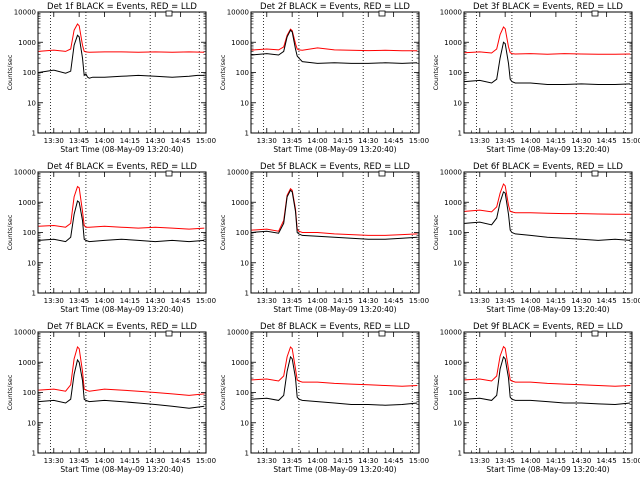  I want to click on chart-title: Det 4f BLACK = Events, RED = LLD, so click(122, 167).